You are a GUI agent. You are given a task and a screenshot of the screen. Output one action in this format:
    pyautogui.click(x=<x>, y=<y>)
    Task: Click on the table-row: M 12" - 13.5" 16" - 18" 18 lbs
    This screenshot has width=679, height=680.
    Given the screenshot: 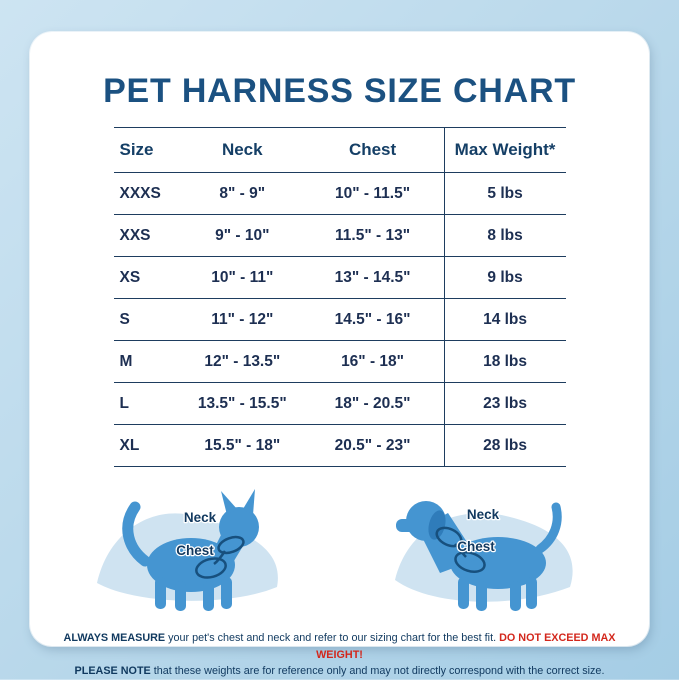 What is the action you would take?
    pyautogui.click(x=339, y=361)
    